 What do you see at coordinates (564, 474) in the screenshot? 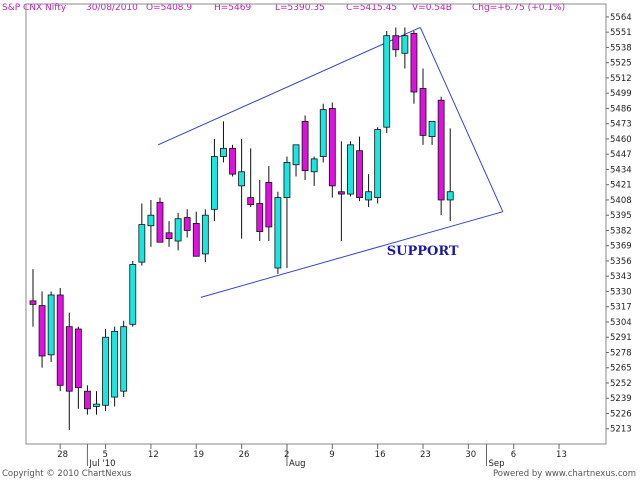
I see `footer-powered: Powered by www.chartnexus.com` at bounding box center [564, 474].